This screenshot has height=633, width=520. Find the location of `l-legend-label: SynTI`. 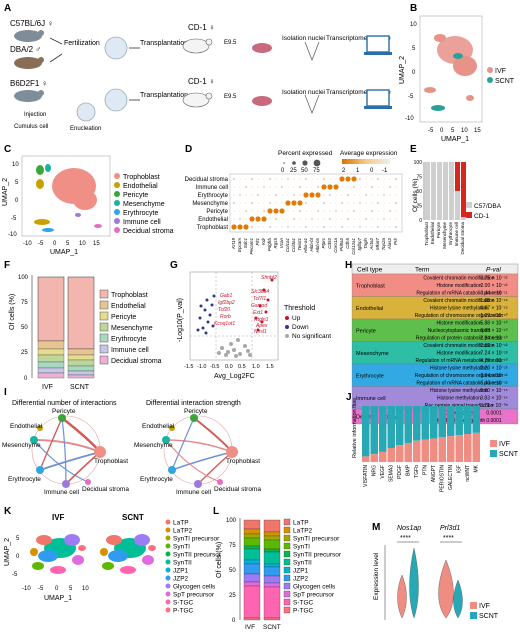

l-legend-label: SynTI is located at coordinates (301, 547).